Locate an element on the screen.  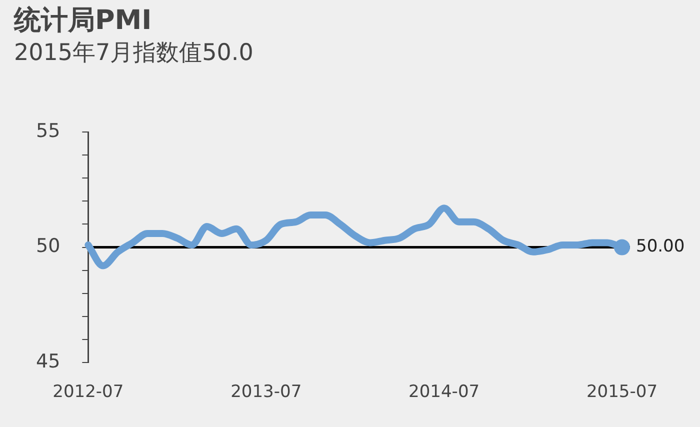
y-tick-label: 45 is located at coordinates (48, 361).